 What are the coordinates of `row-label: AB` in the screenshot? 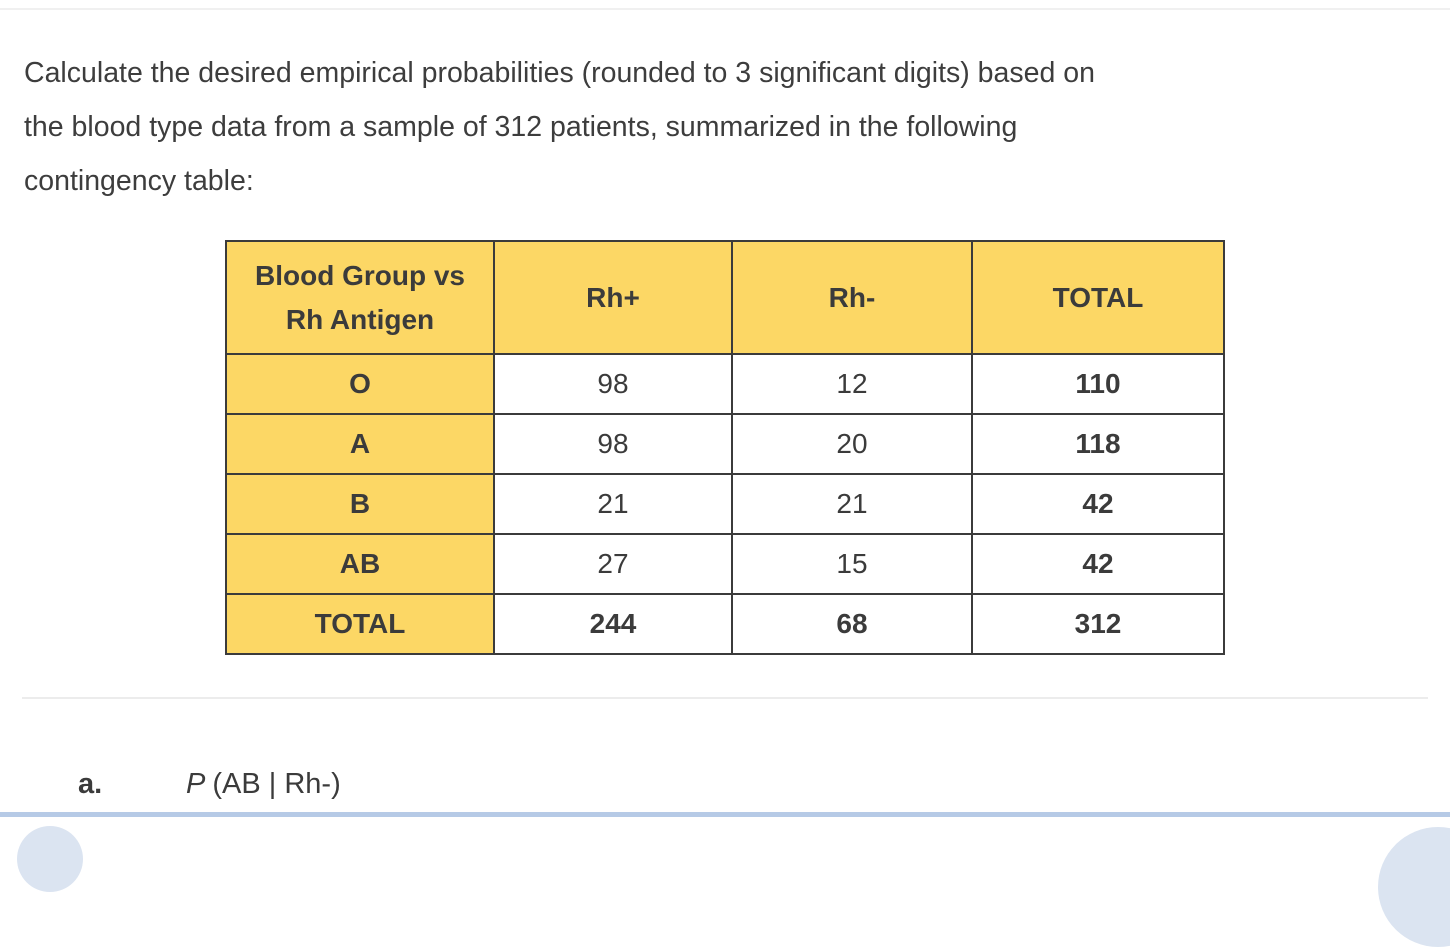 It's located at (360, 564).